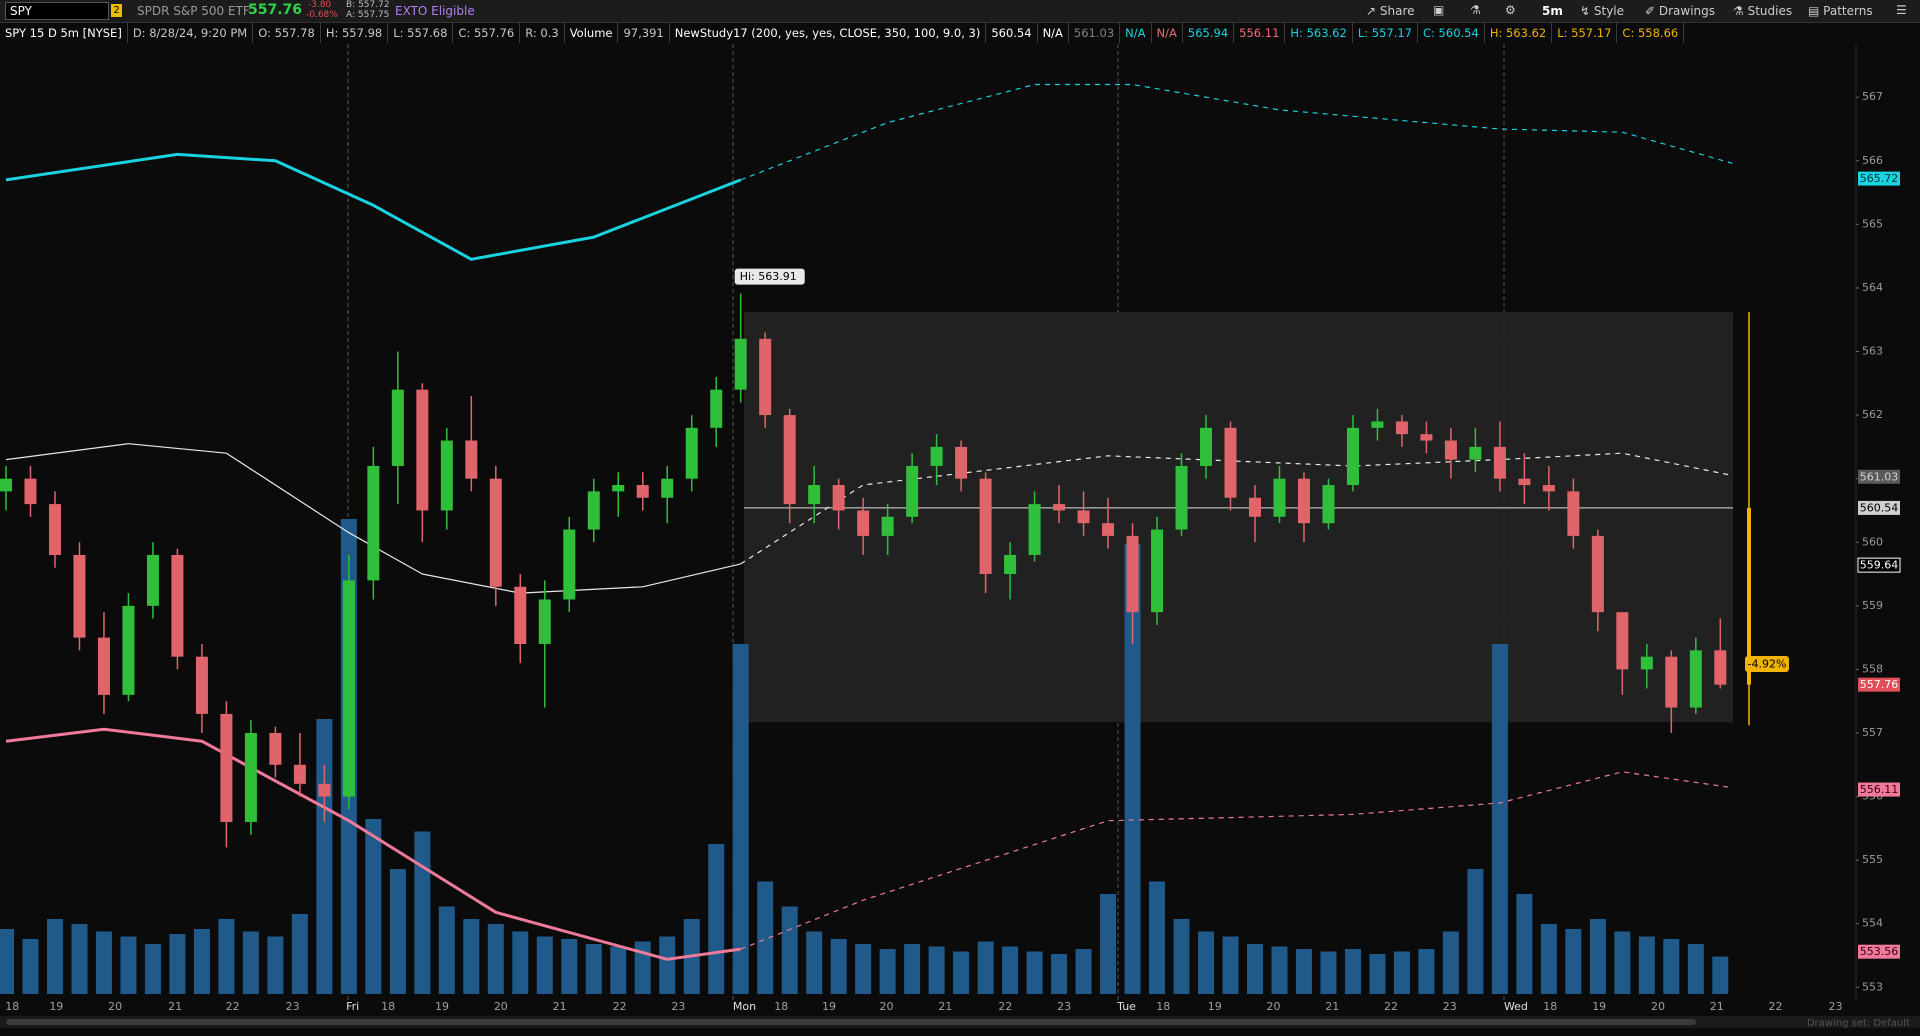 The height and width of the screenshot is (1036, 1920). I want to click on change: -3.80, so click(320, 5).